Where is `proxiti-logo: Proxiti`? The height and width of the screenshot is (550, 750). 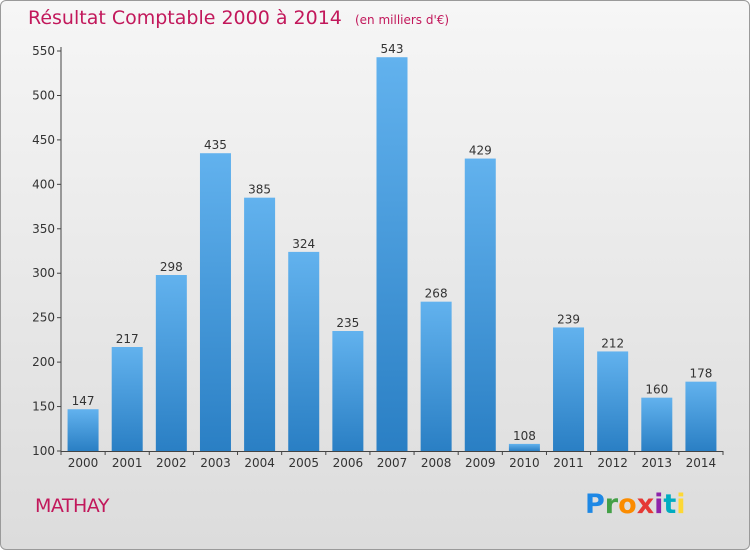
proxiti-logo: Proxiti is located at coordinates (635, 504).